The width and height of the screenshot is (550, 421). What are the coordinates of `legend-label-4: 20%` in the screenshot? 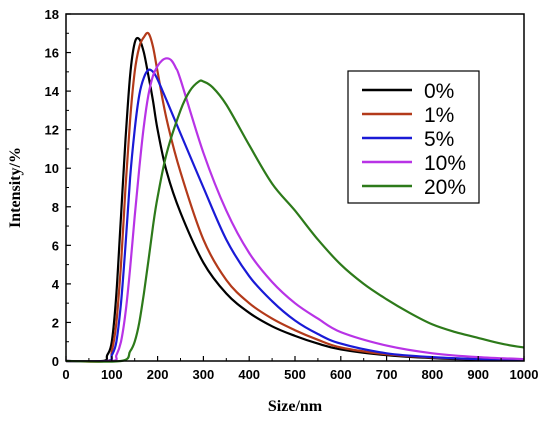 It's located at (445, 187).